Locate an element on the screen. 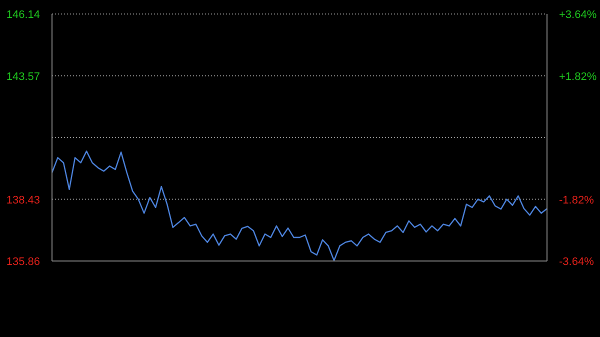  y2-tick-label: -1.82% is located at coordinates (576, 200).